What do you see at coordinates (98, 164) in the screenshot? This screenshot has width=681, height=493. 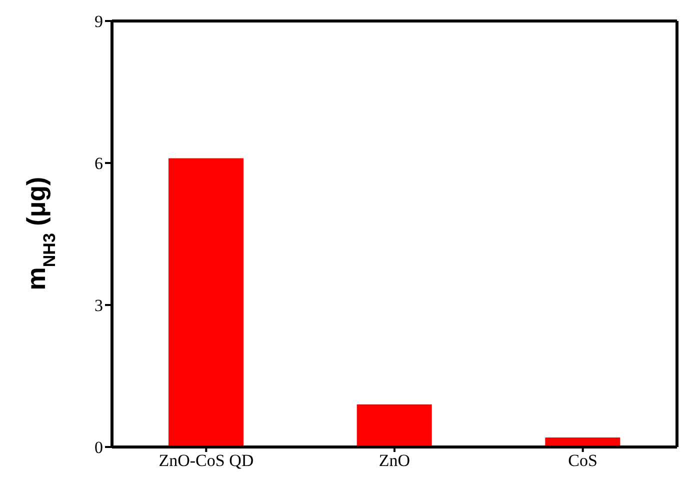 I see `y-tick-label: 6` at bounding box center [98, 164].